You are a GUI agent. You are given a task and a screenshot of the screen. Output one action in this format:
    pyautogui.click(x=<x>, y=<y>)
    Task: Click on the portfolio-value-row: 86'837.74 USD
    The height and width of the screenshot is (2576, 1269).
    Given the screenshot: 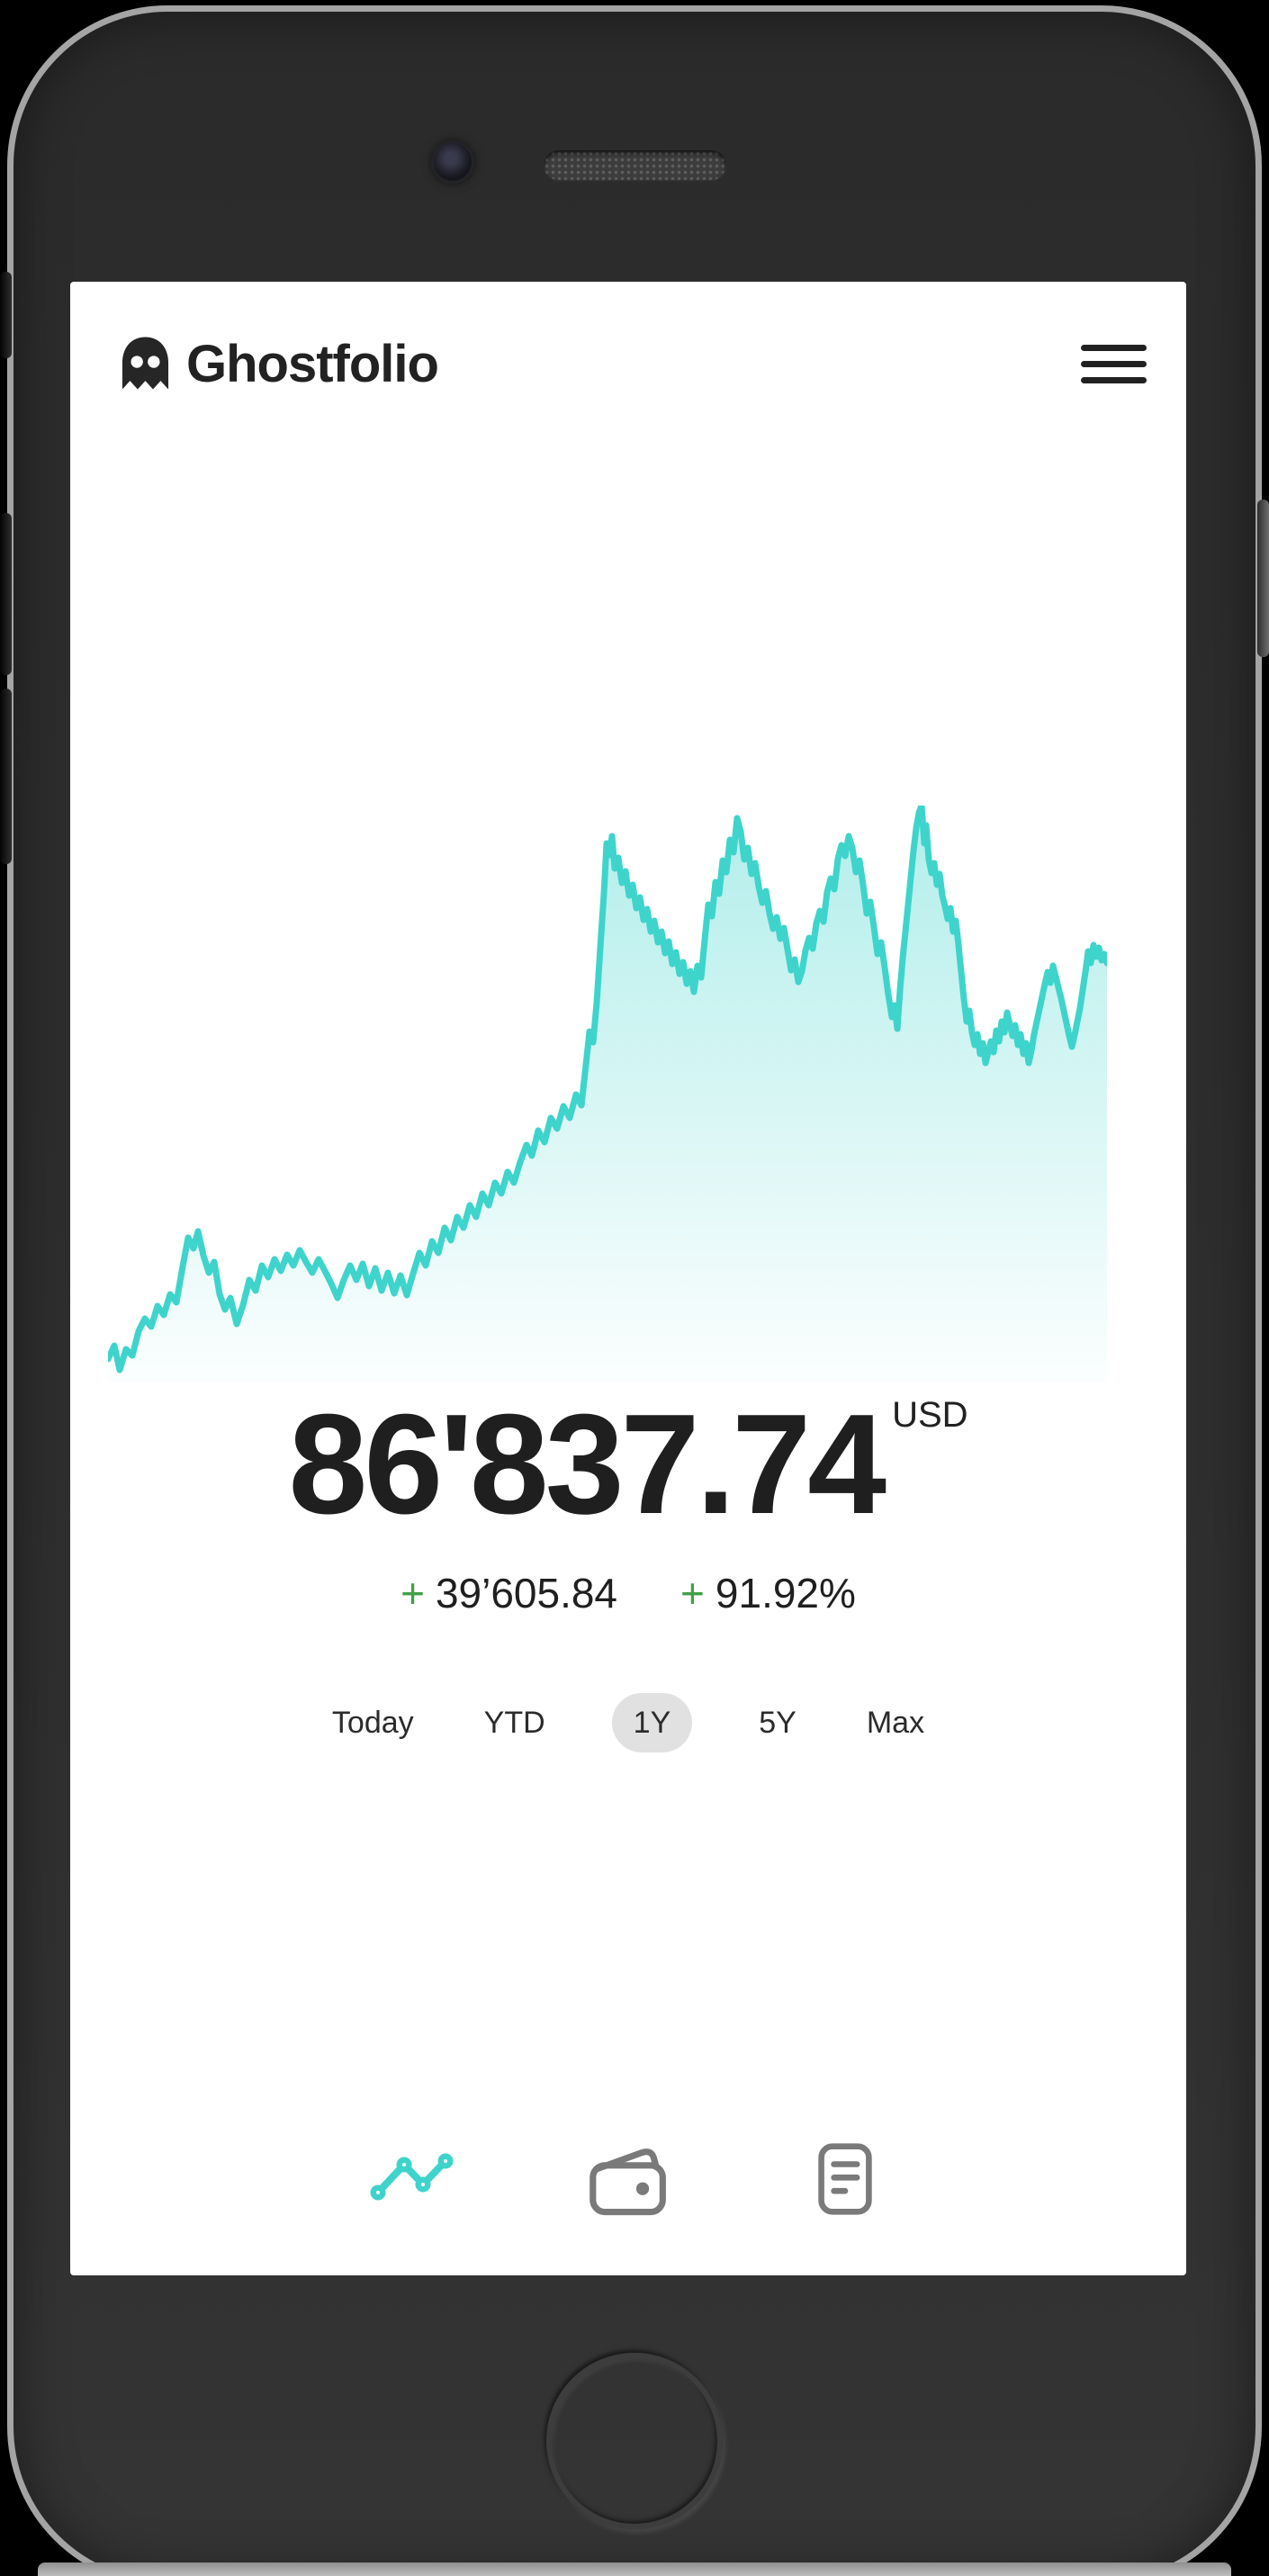 What is the action you would take?
    pyautogui.click(x=628, y=1464)
    